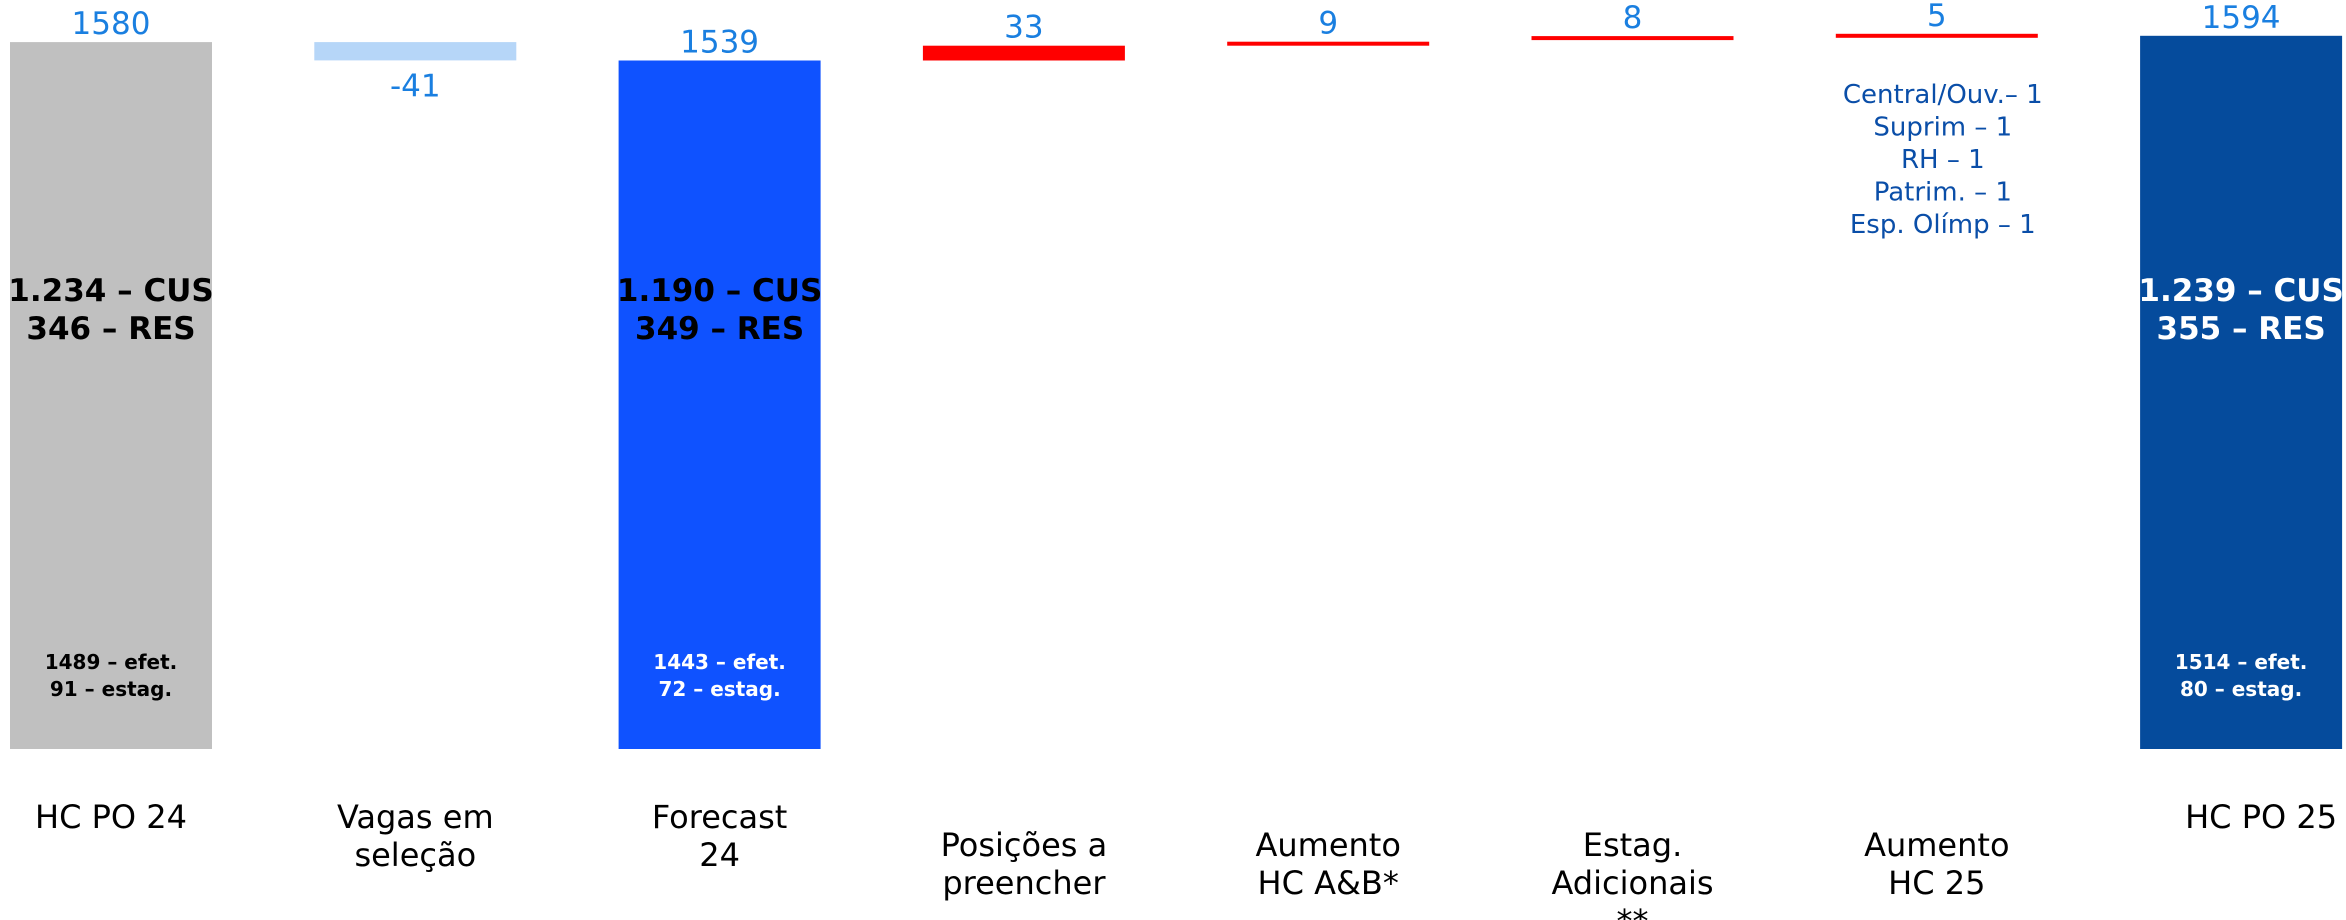  I want to click on category-label: Posições a, so click(1024, 845).